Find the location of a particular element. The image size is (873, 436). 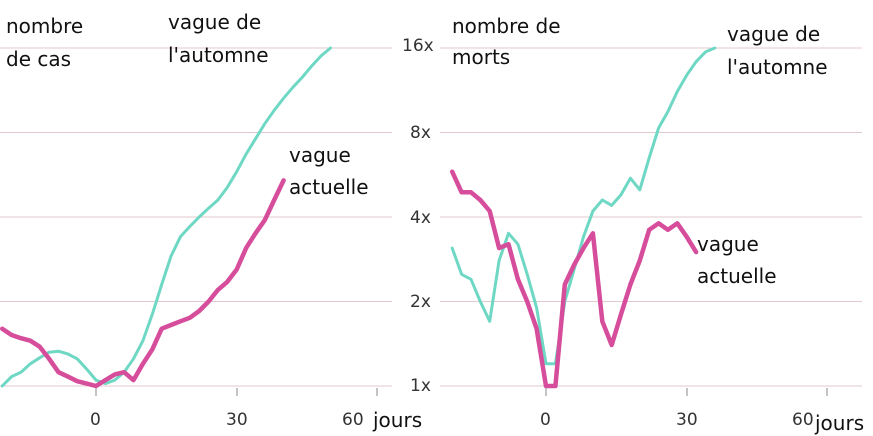

label-deaths-current-wave-line1: vague is located at coordinates (728, 244).